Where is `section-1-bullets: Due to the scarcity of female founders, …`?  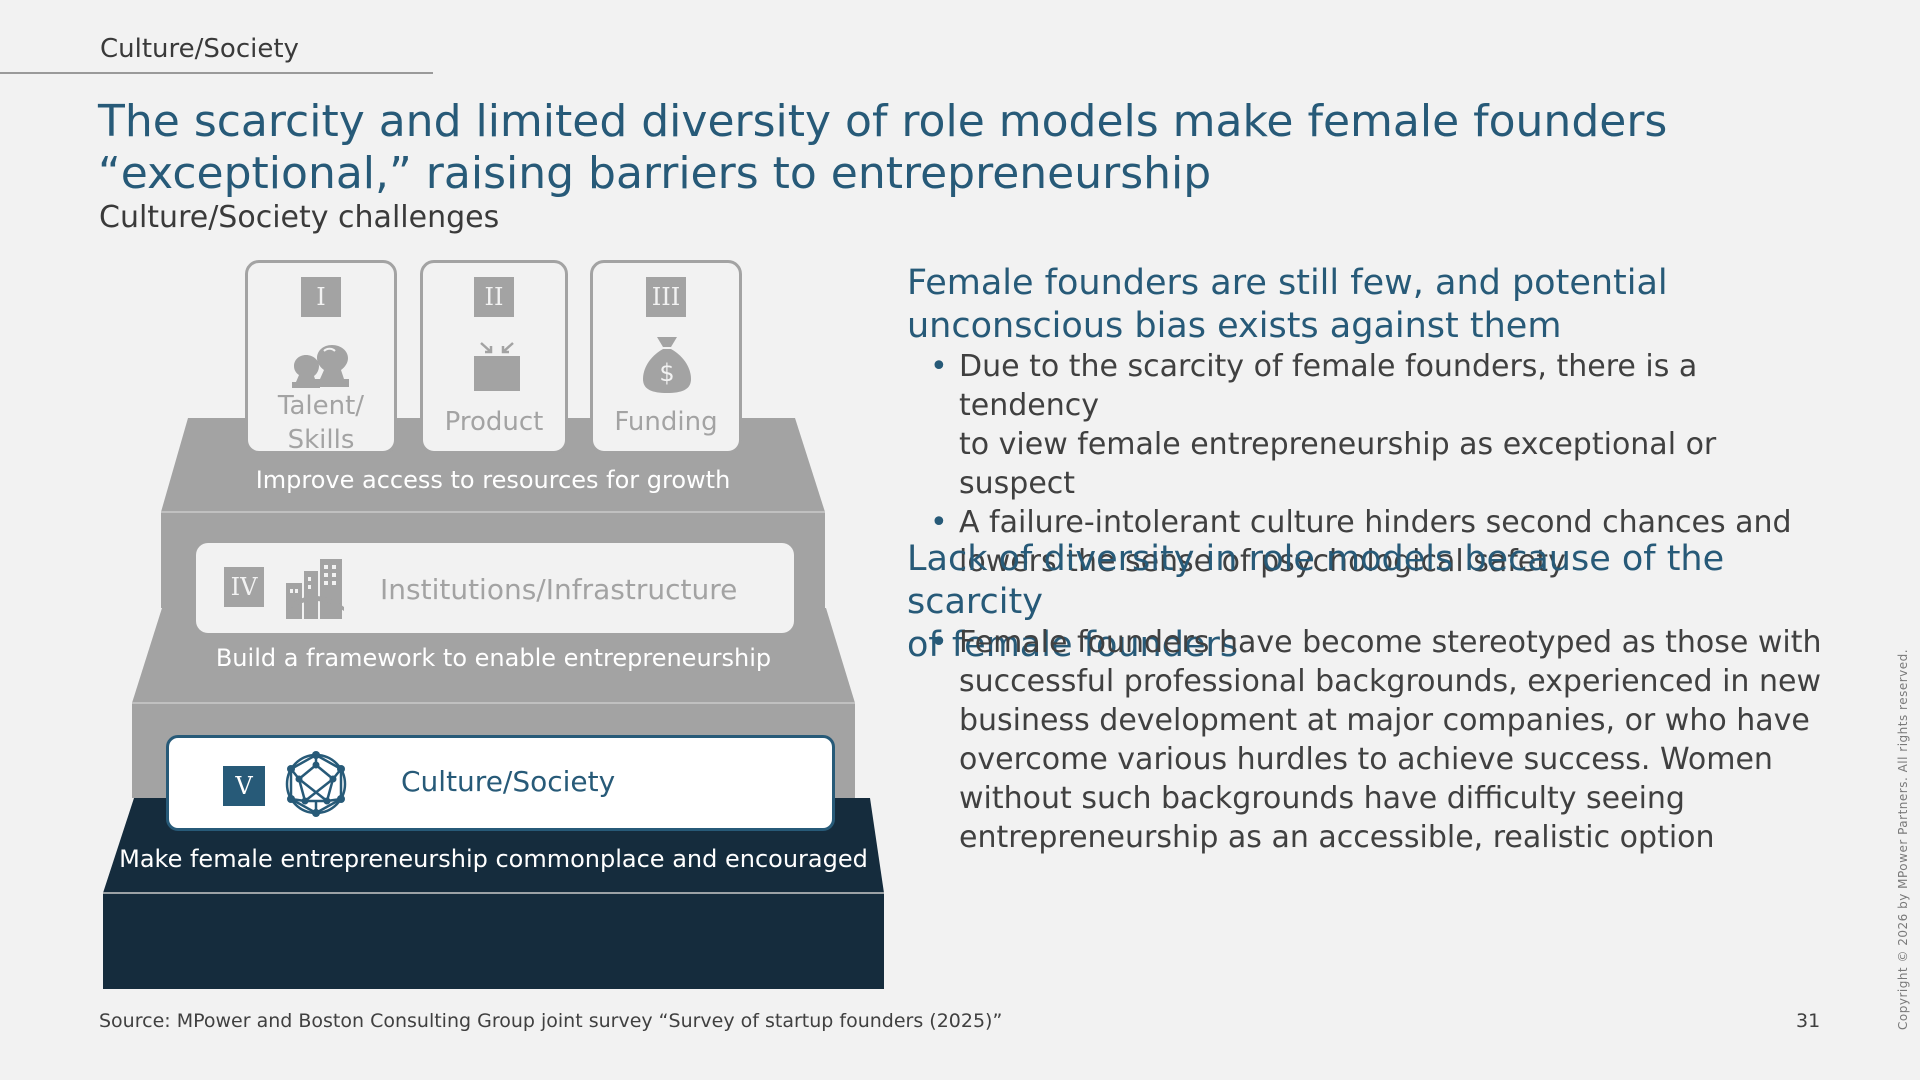
section-1-bullets: Due to the scarcity of female founders, … is located at coordinates (1380, 464).